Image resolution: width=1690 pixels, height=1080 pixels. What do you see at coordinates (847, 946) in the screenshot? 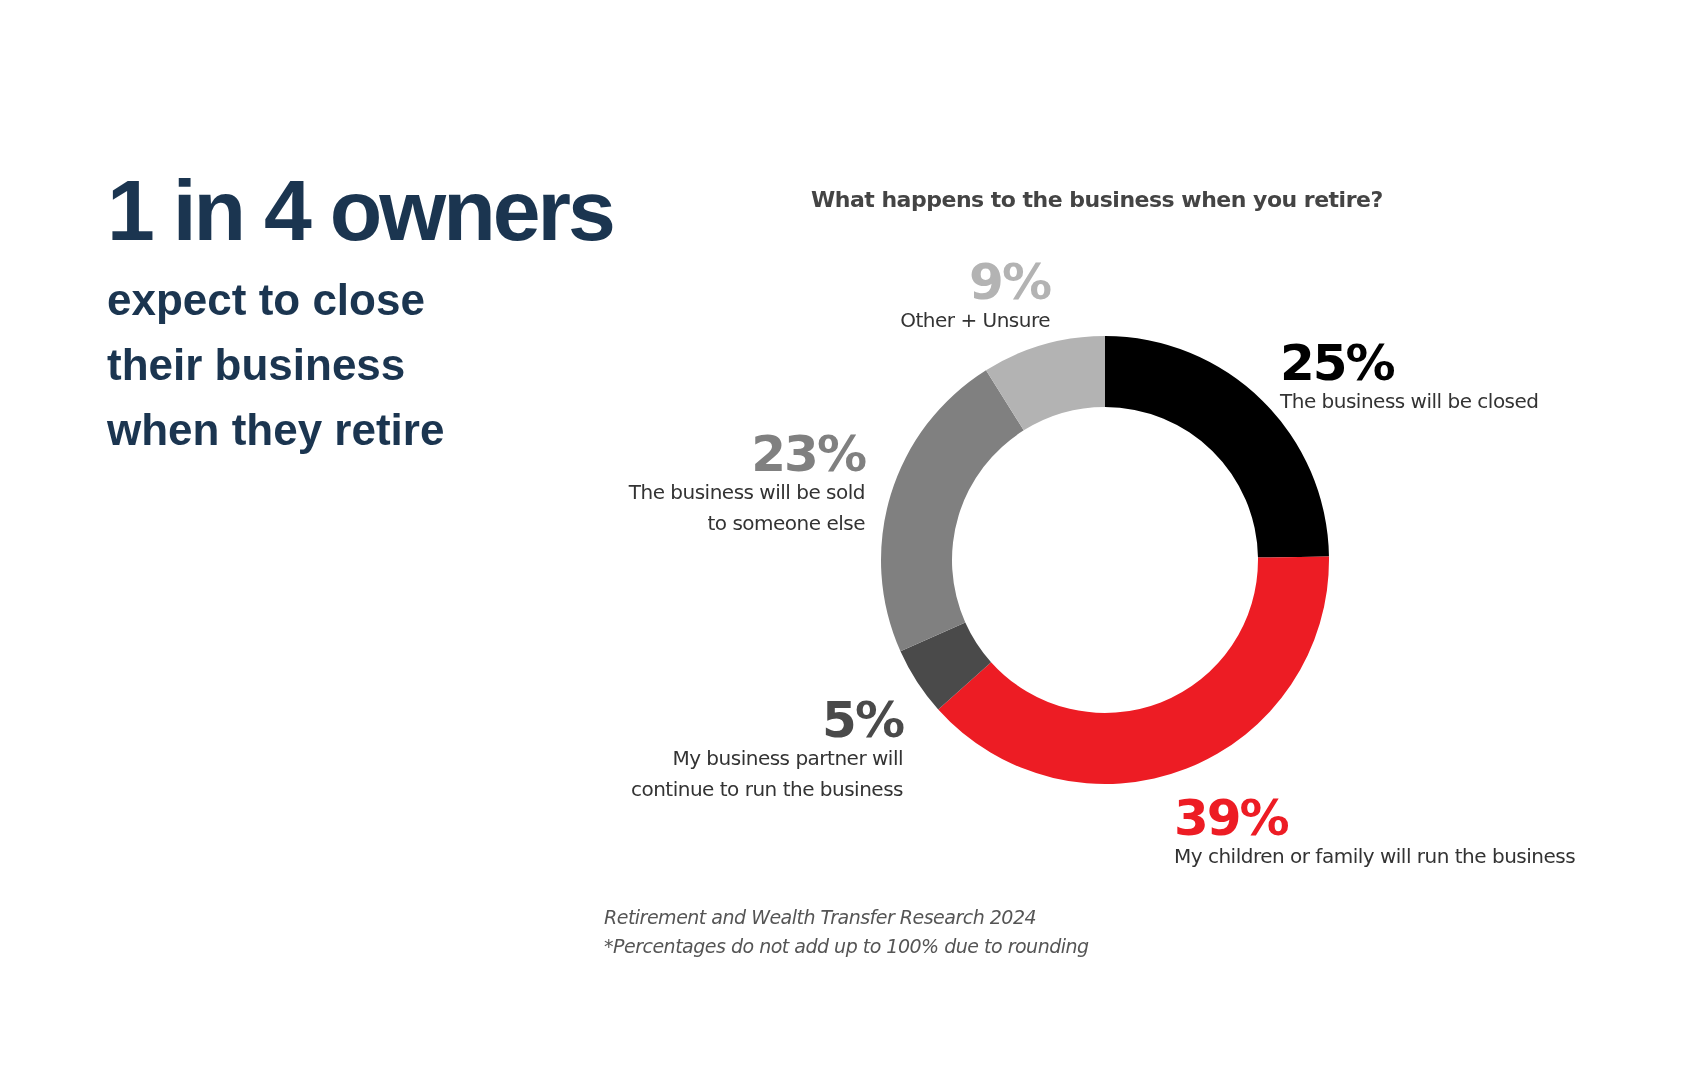
I see `text: *Percentages do not add up to 100% due to rounding` at bounding box center [847, 946].